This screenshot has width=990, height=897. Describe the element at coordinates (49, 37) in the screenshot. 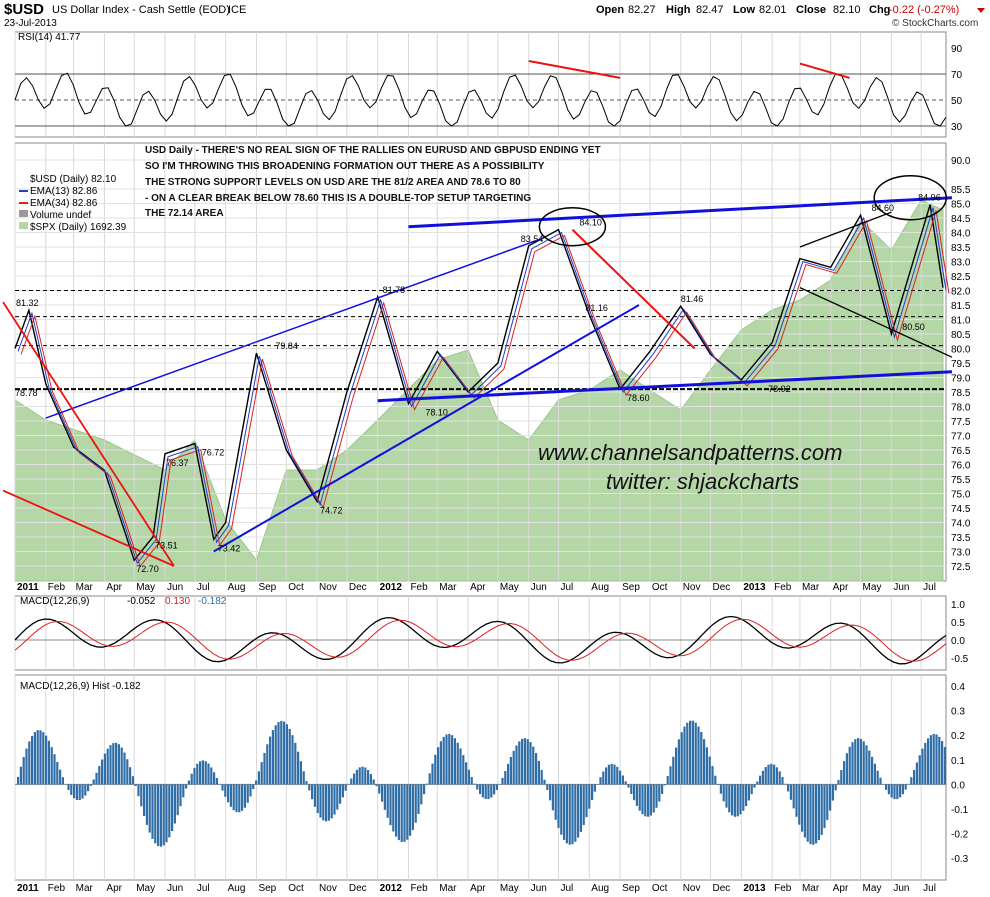

I see `rsi-label: RSI(14) 41.77` at that location.